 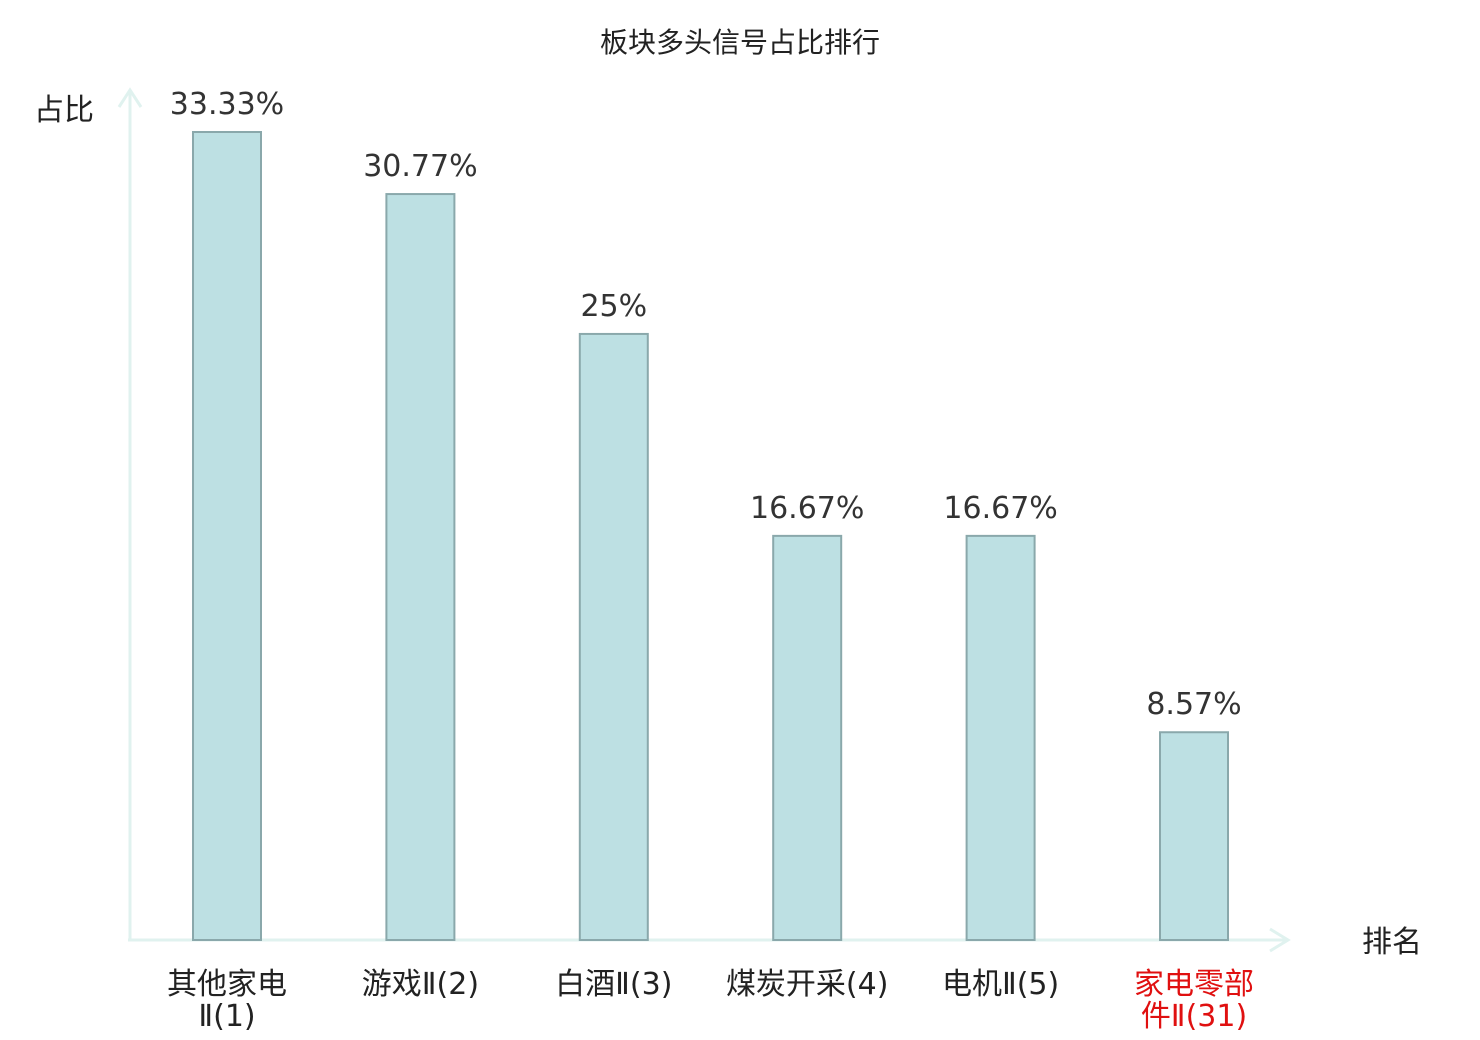 I want to click on category-label: 电机Ⅱ(5), so click(x=1000, y=984).